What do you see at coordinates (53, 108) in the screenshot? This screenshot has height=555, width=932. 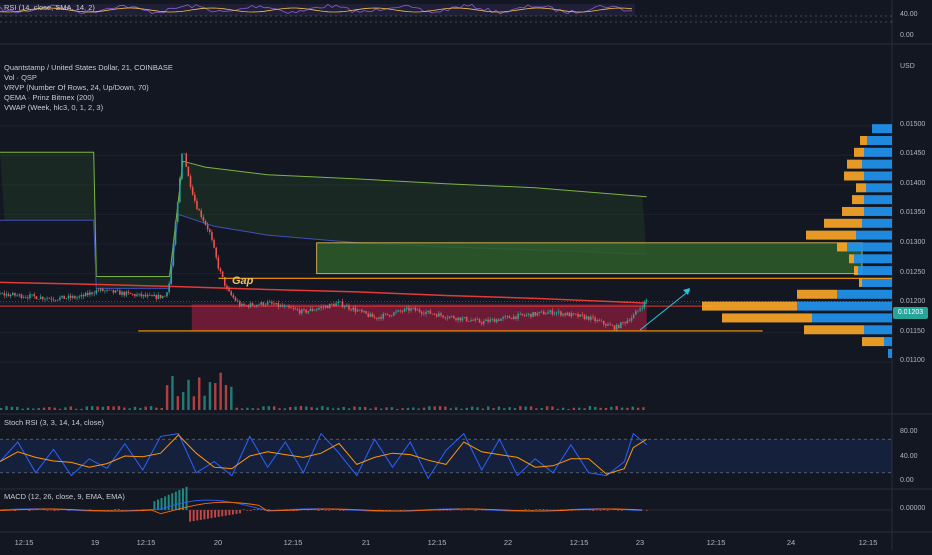 I see `indicator-vwap-label: VWAP (Week, hlc3, 0, 1, 2, 3)` at bounding box center [53, 108].